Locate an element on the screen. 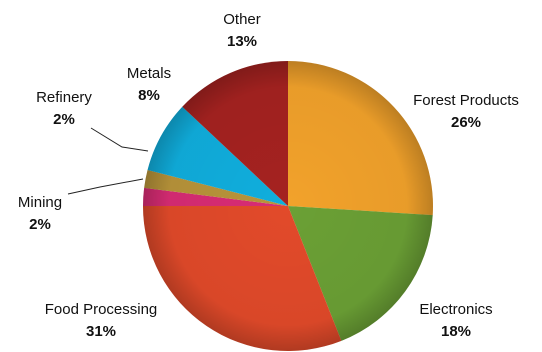 This screenshot has height=352, width=542. pie-slice-forest-products is located at coordinates (360, 138).